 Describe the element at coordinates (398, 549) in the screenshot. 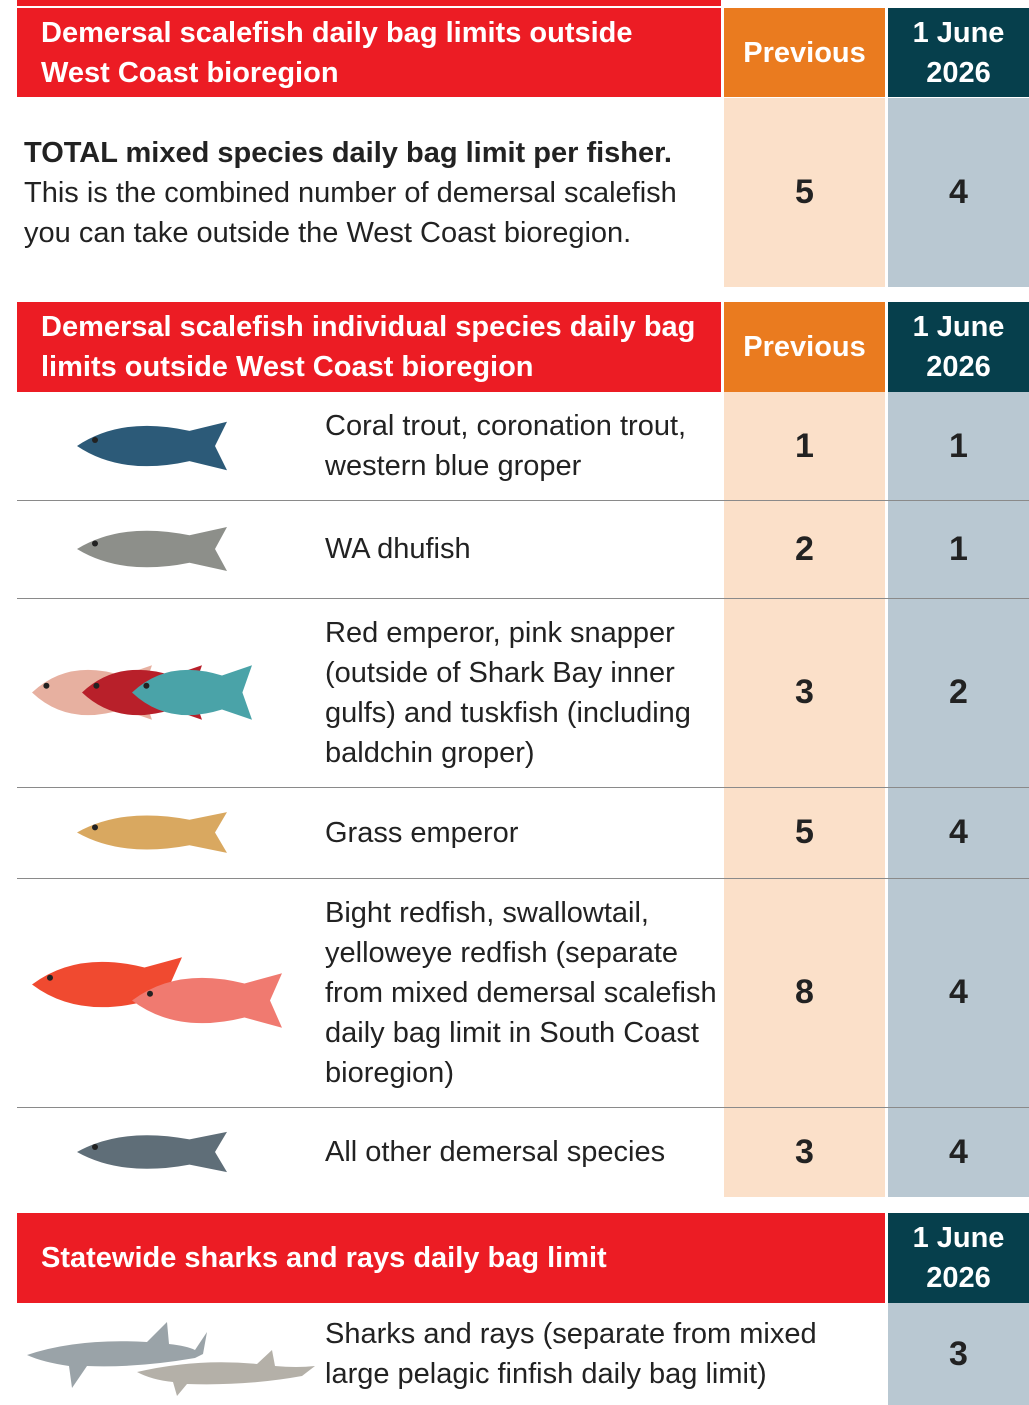

I see `row-label: WA dhufish` at that location.